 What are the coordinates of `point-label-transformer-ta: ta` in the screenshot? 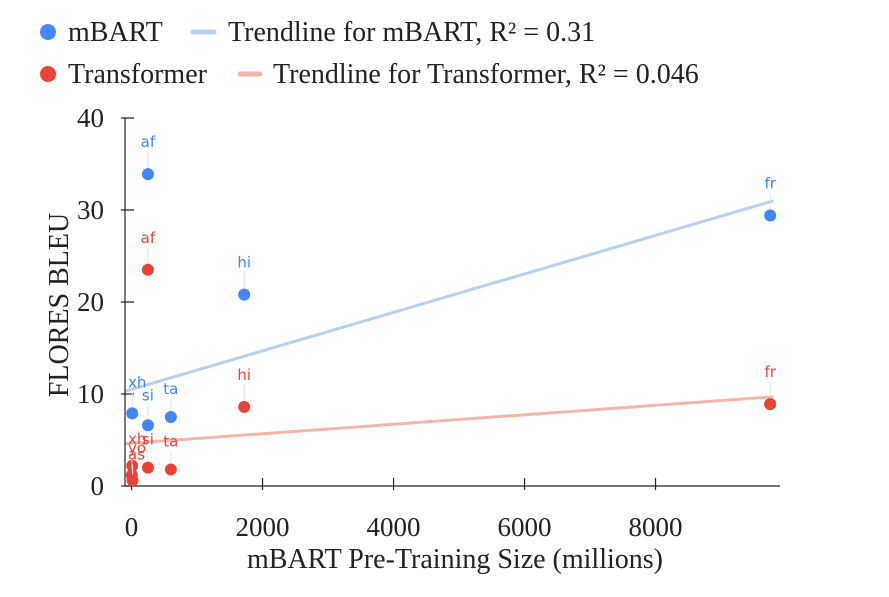 It's located at (170, 441).